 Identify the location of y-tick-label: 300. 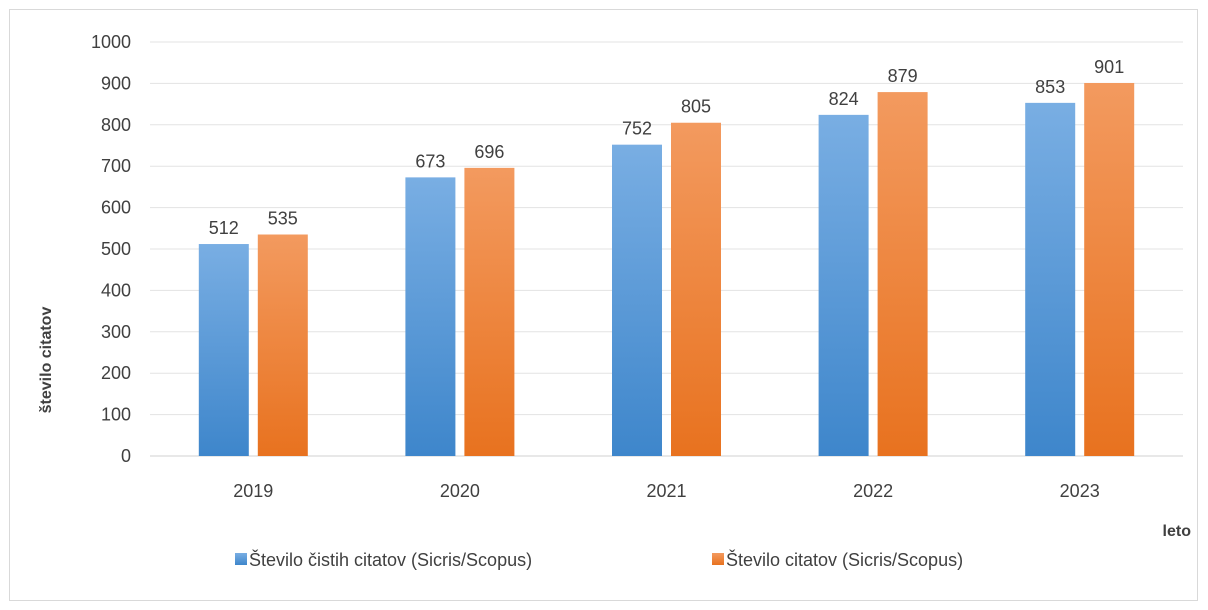
(116, 332).